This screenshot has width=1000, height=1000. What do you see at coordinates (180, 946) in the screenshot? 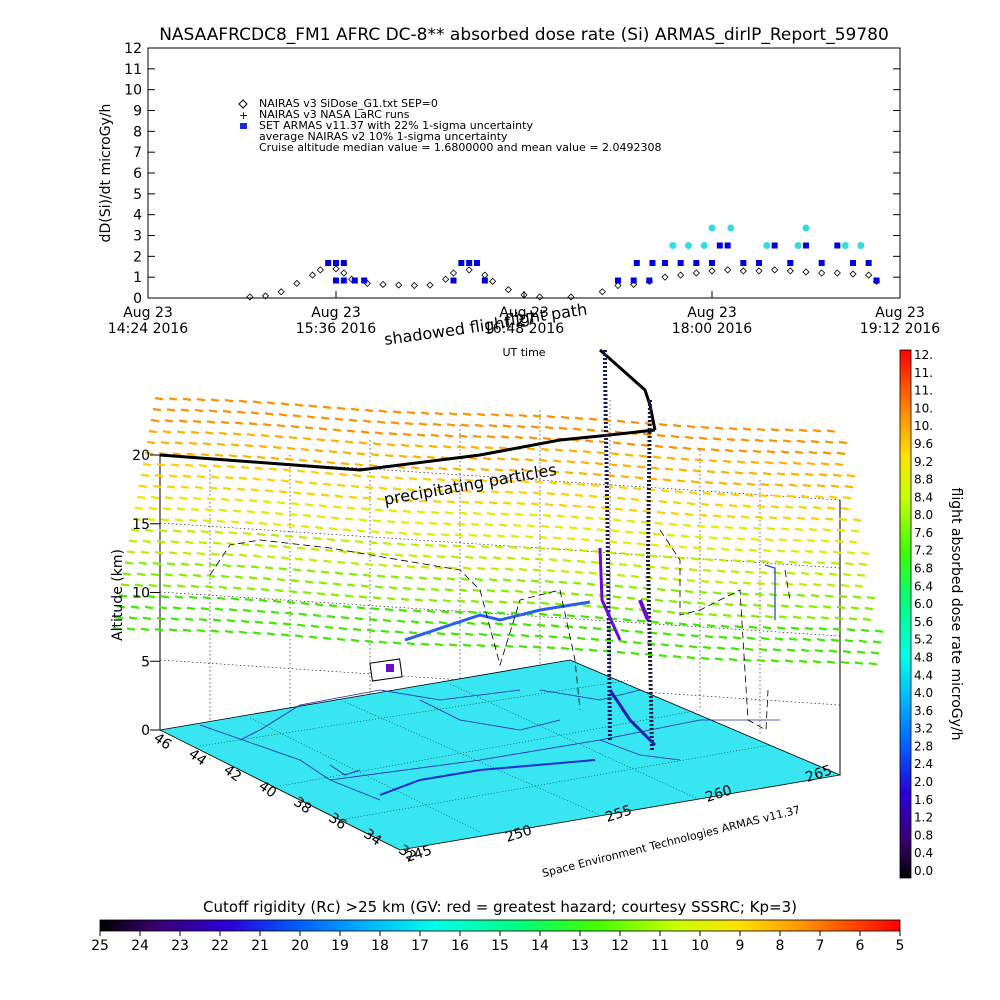
I see `rigidity-tick-label: 23` at bounding box center [180, 946].